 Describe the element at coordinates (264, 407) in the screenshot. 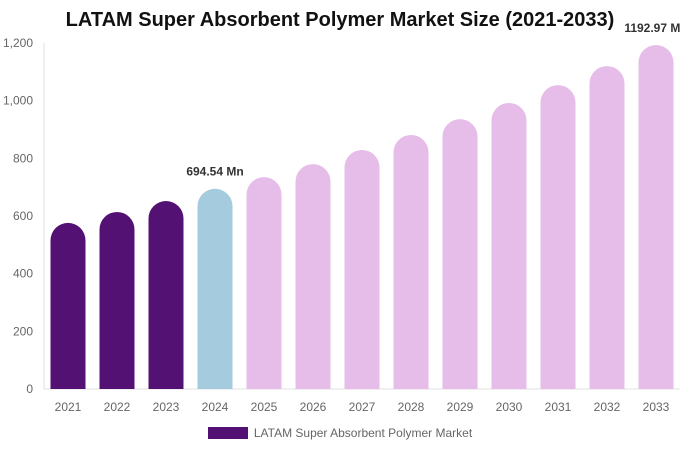

I see `x-tick-label: 2025` at that location.